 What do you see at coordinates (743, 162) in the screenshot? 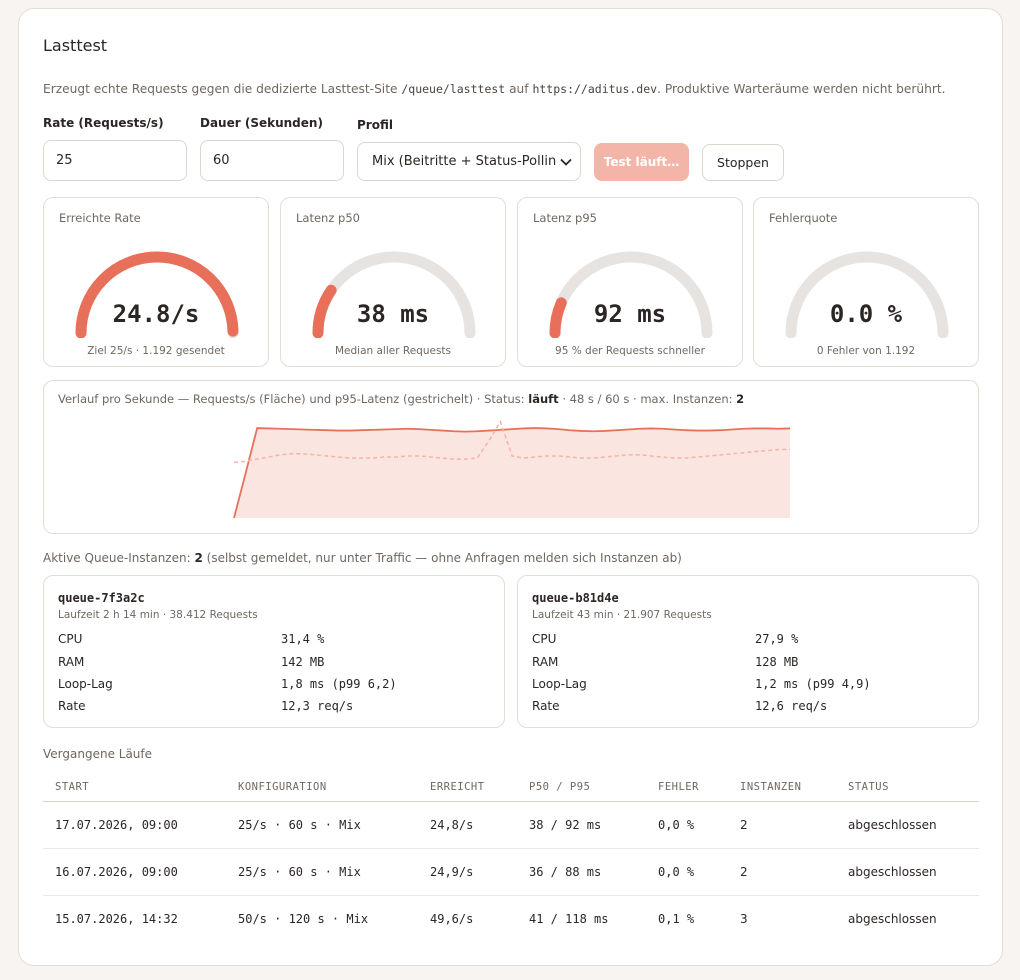
I see `stop-button: Stoppen` at bounding box center [743, 162].